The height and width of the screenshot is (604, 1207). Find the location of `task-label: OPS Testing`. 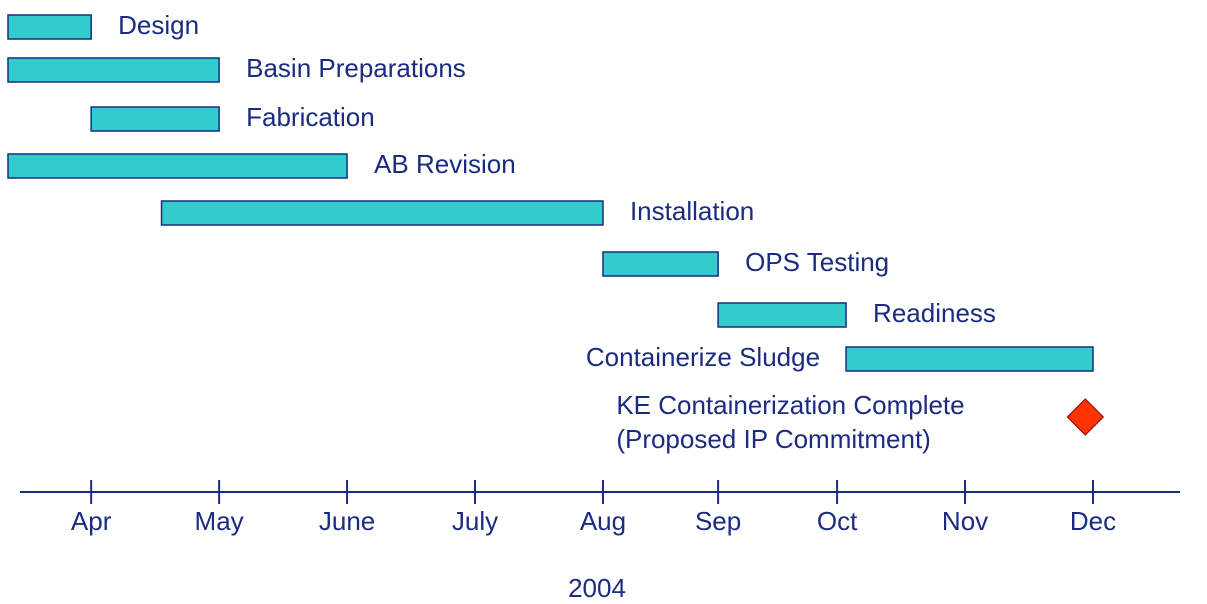

task-label: OPS Testing is located at coordinates (817, 262).